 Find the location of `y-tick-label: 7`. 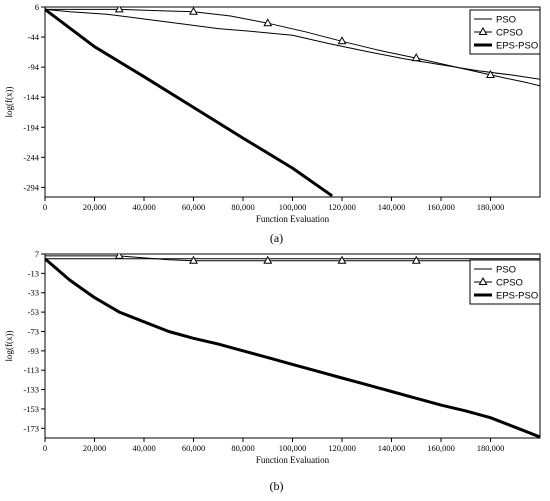

y-tick-label: 7 is located at coordinates (37, 254).